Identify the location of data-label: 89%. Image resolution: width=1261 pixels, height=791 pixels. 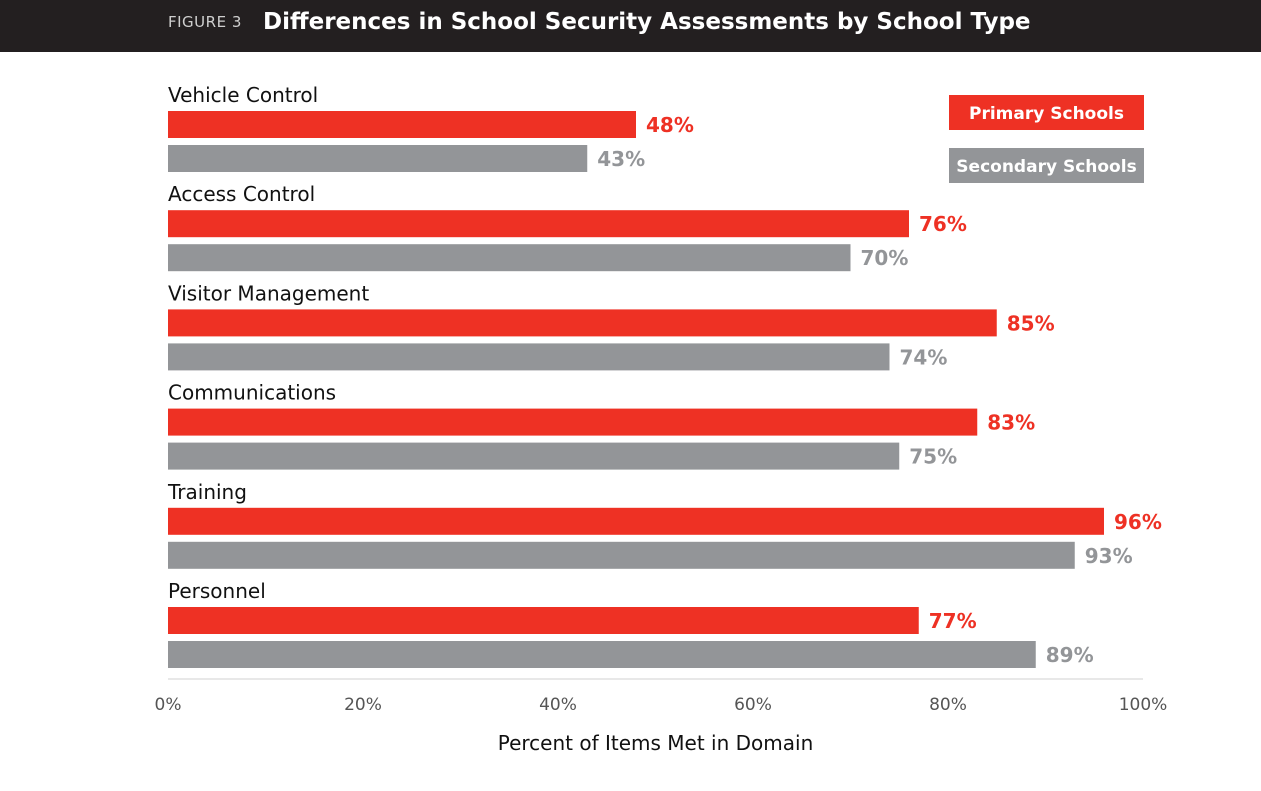
(1070, 655).